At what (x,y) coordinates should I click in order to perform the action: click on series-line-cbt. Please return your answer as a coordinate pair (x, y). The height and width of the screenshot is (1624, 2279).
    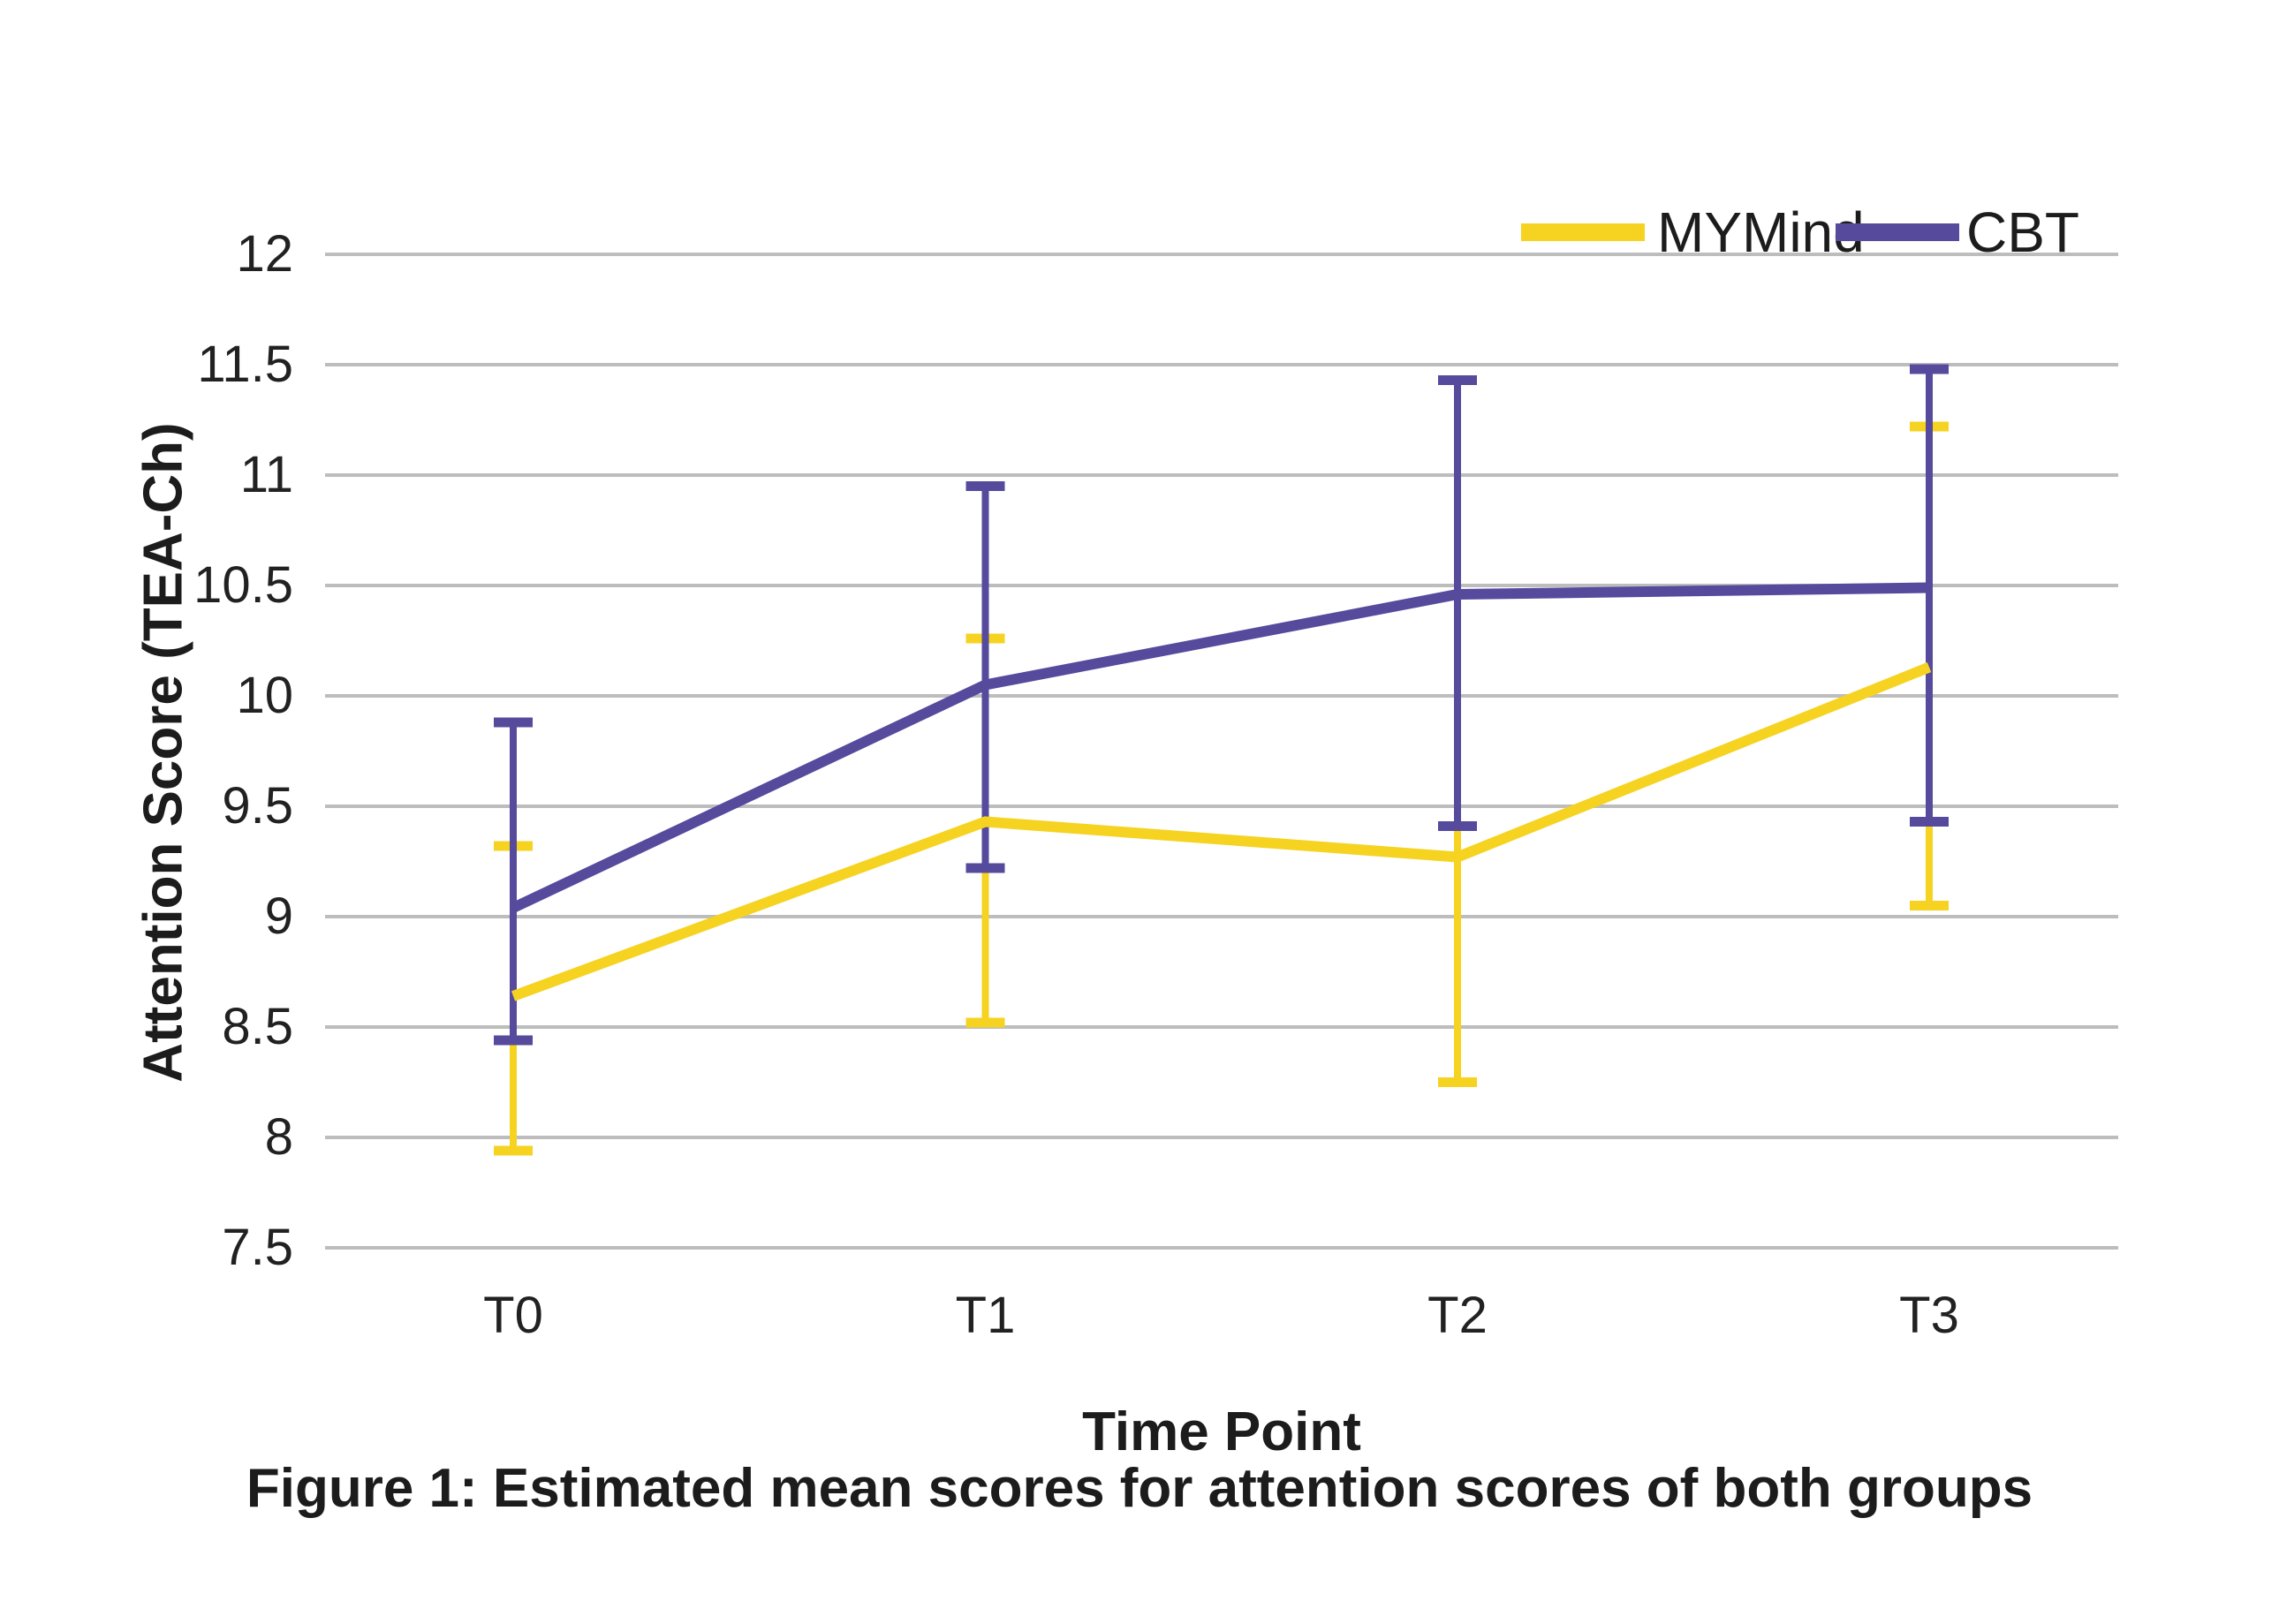
    Looking at the image, I should click on (1220, 747).